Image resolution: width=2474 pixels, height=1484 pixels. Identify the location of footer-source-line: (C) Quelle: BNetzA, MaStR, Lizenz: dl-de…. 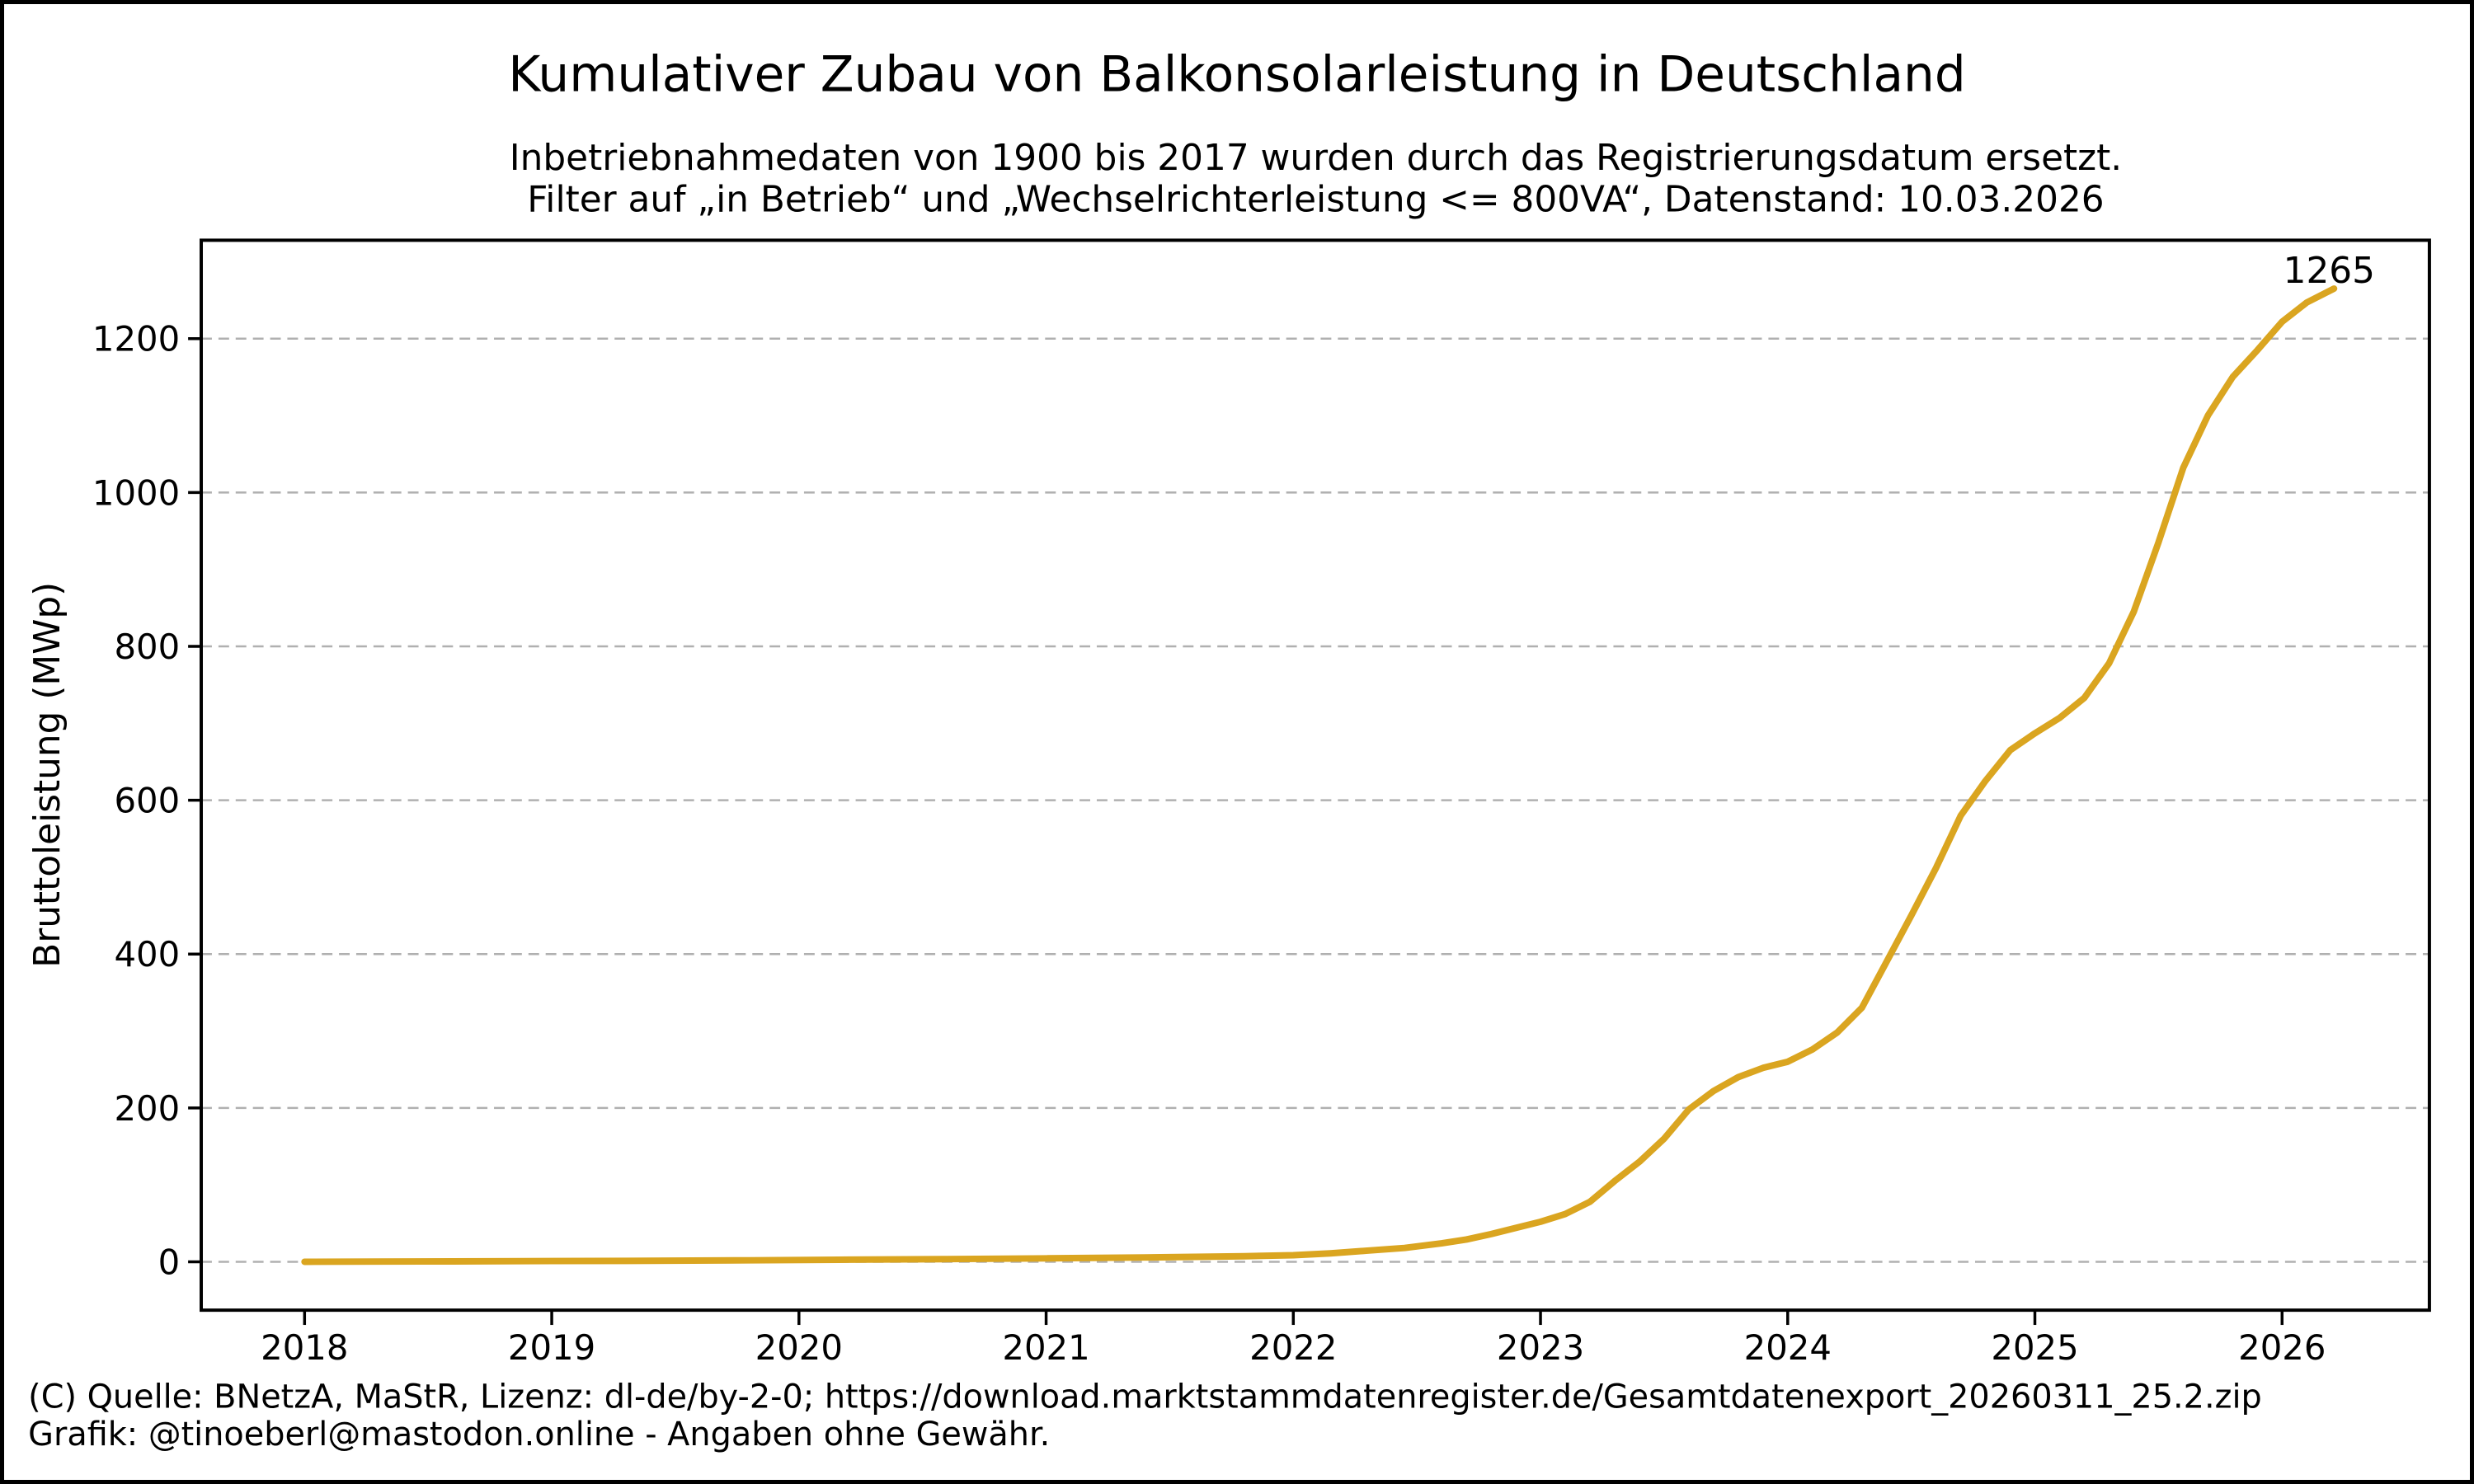
(1145, 1397).